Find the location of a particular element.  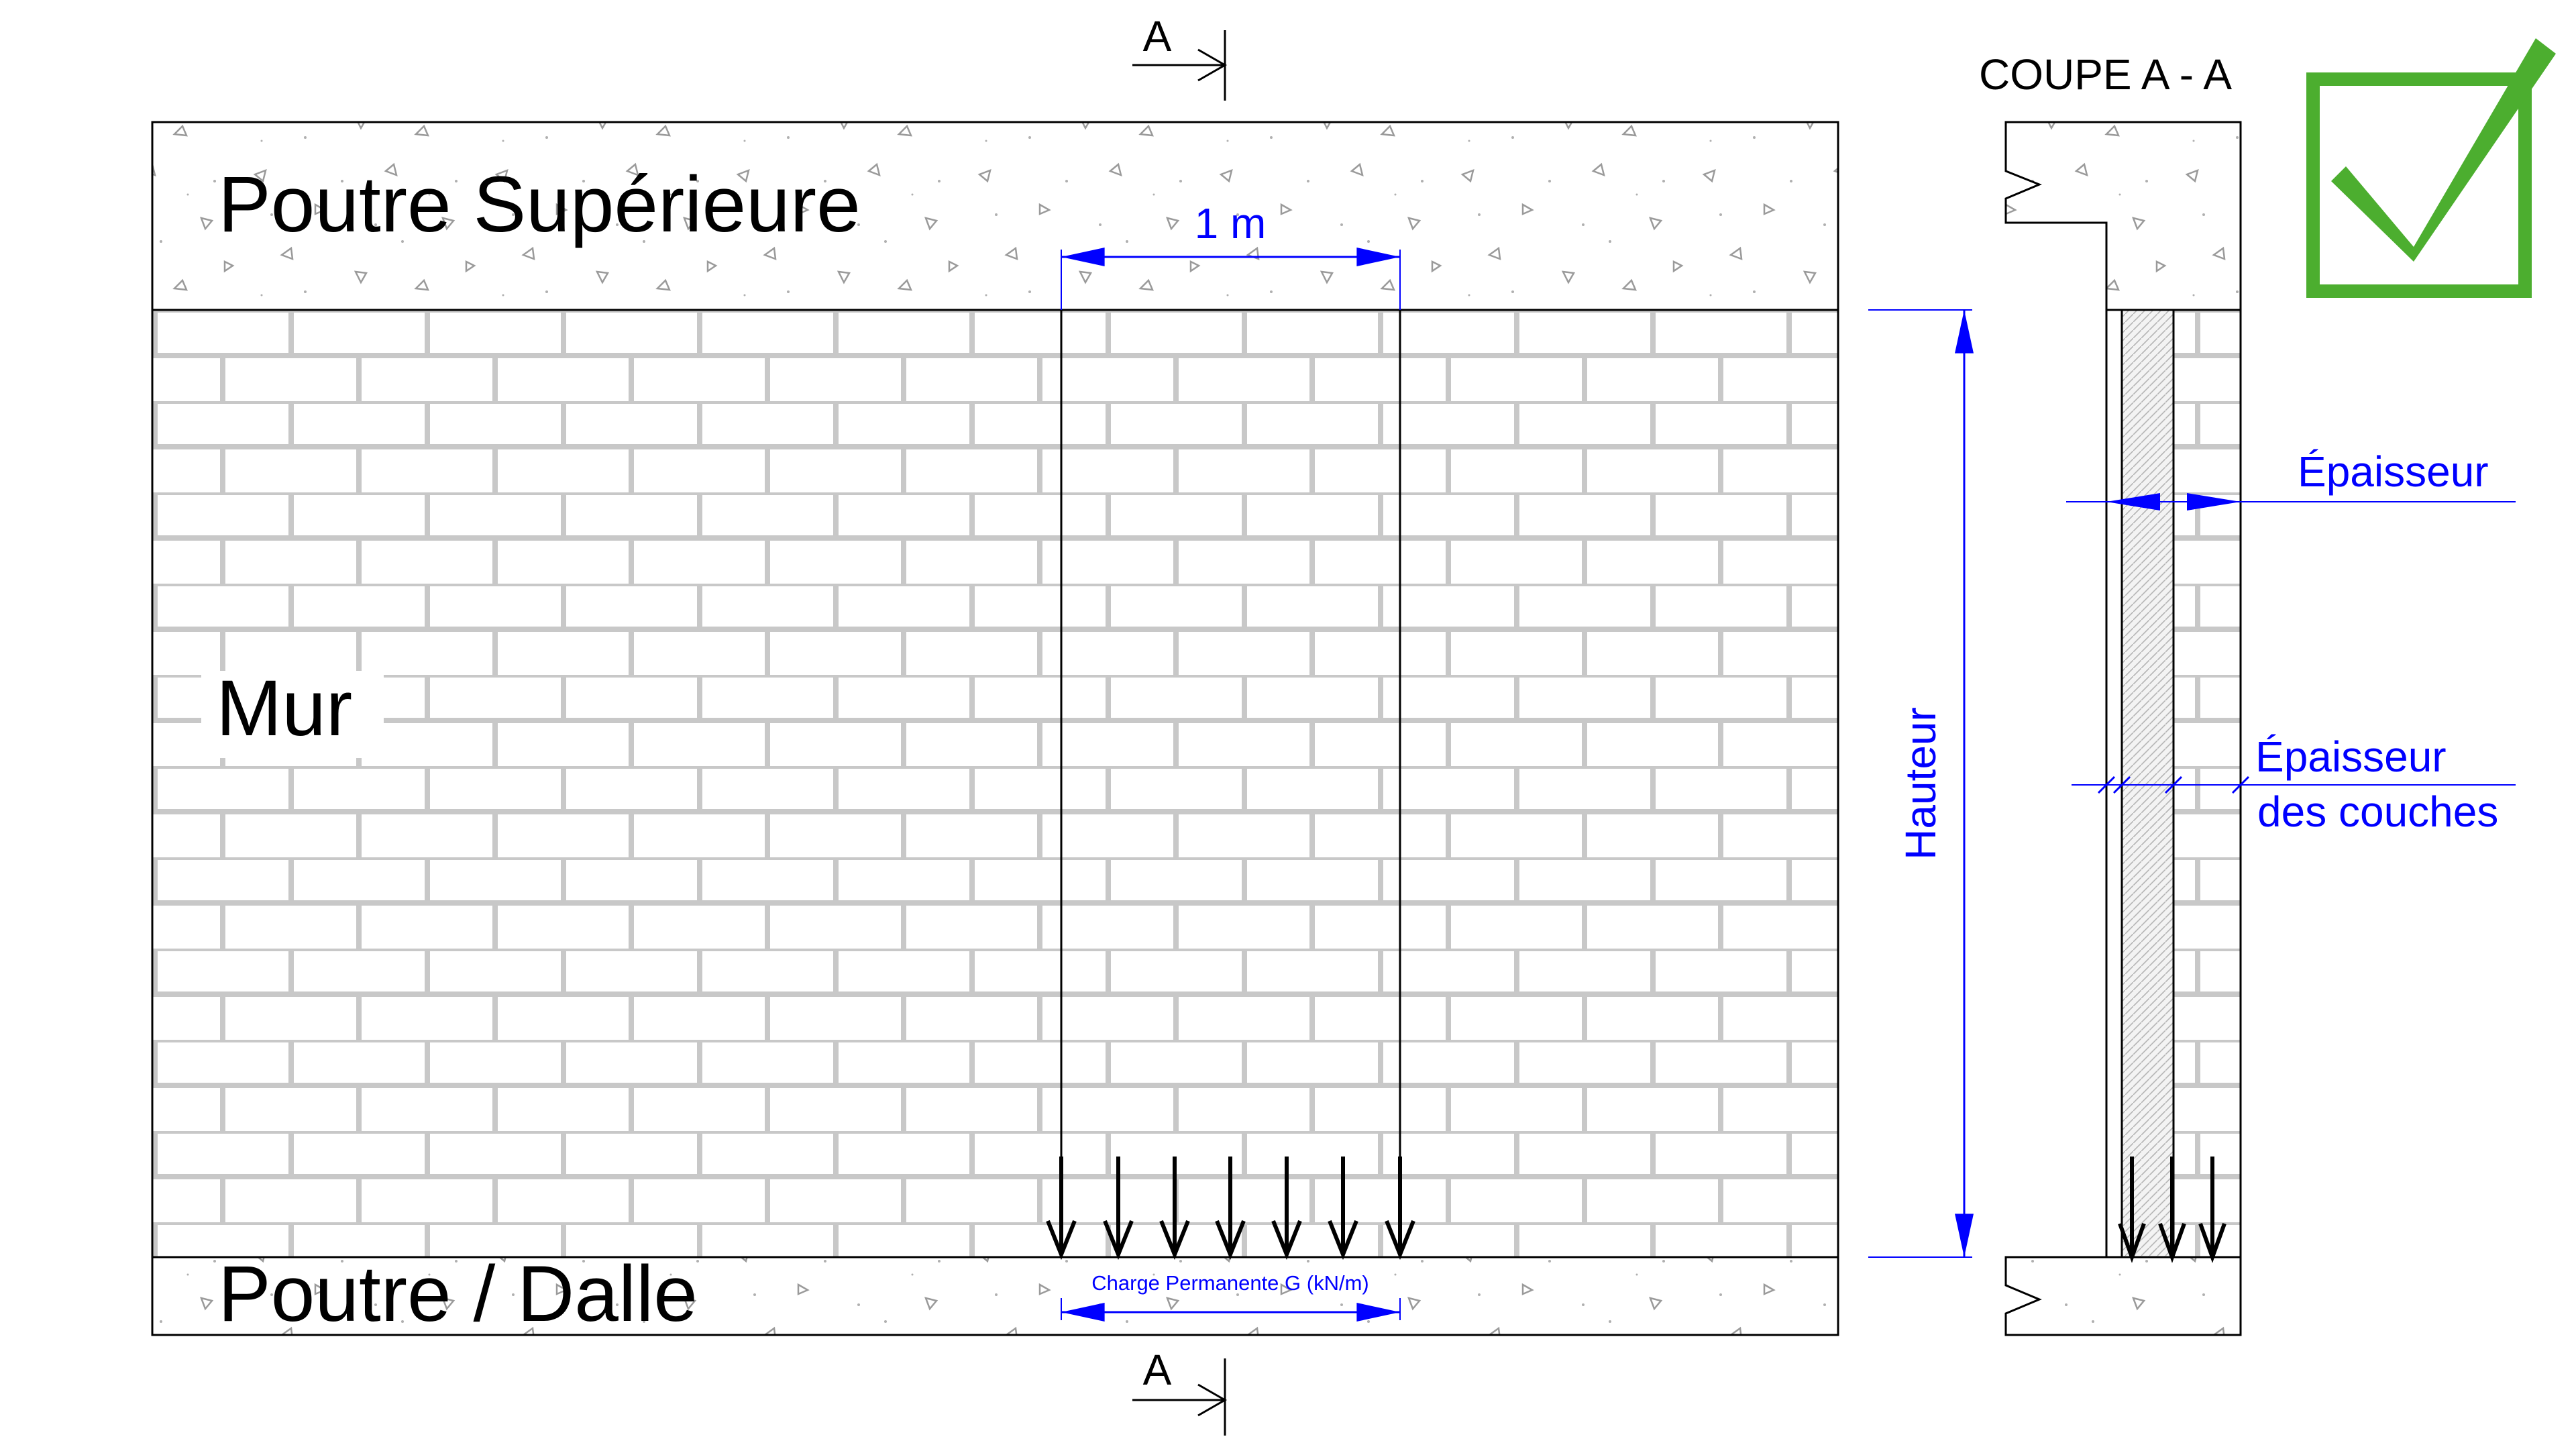

section-brick-layer is located at coordinates (2207, 783).